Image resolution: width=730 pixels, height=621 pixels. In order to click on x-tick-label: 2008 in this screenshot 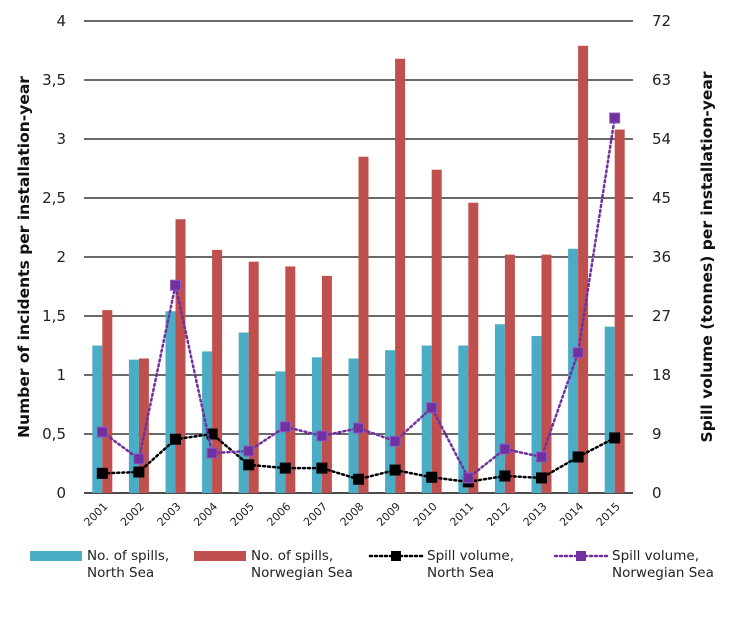, I will do `click(352, 514)`.